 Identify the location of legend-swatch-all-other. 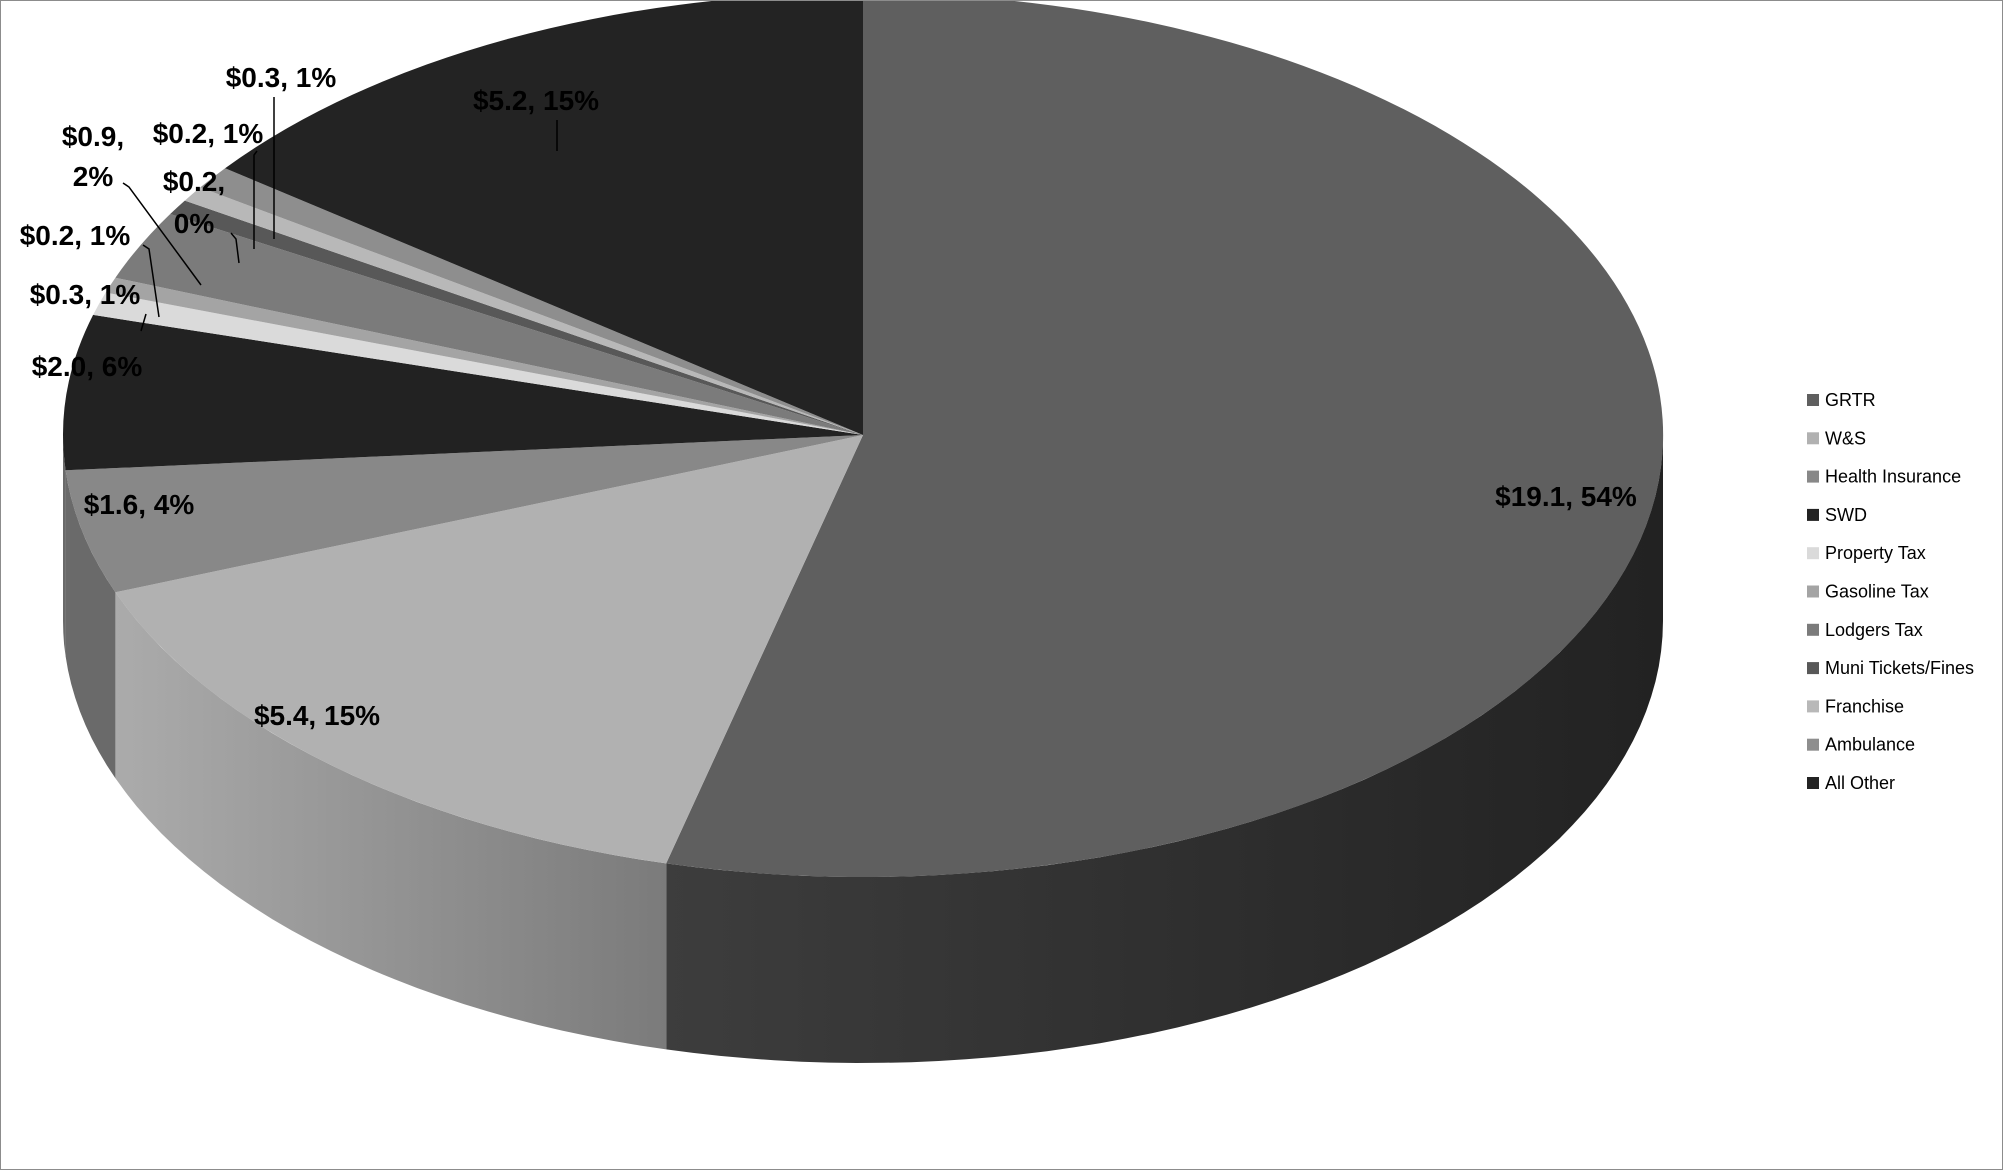
(1813, 783).